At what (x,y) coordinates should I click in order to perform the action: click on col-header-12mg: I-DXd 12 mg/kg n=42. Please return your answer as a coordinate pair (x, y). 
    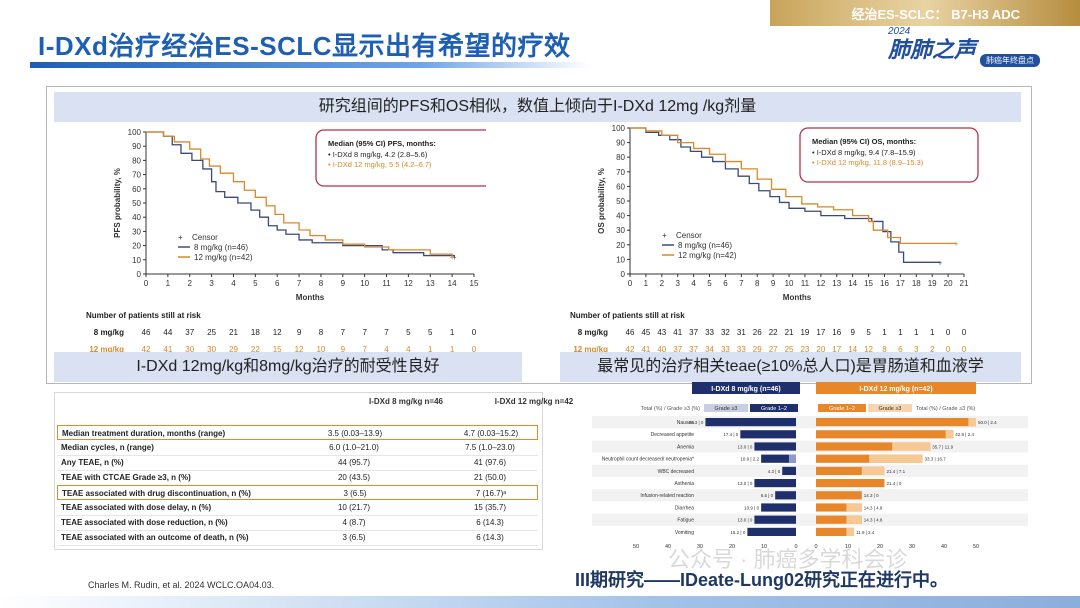
    Looking at the image, I should click on (534, 401).